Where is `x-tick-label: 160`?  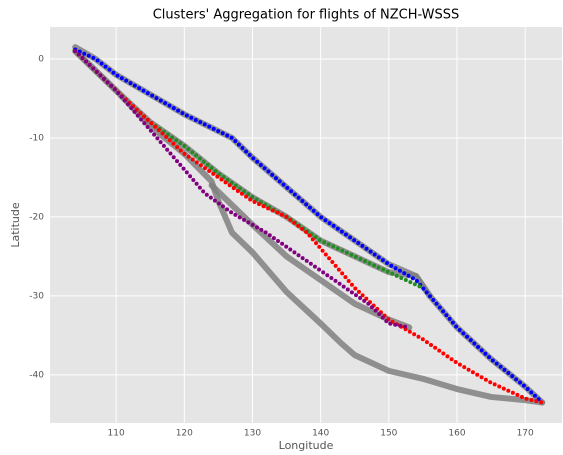
x-tick-label: 160 is located at coordinates (456, 434).